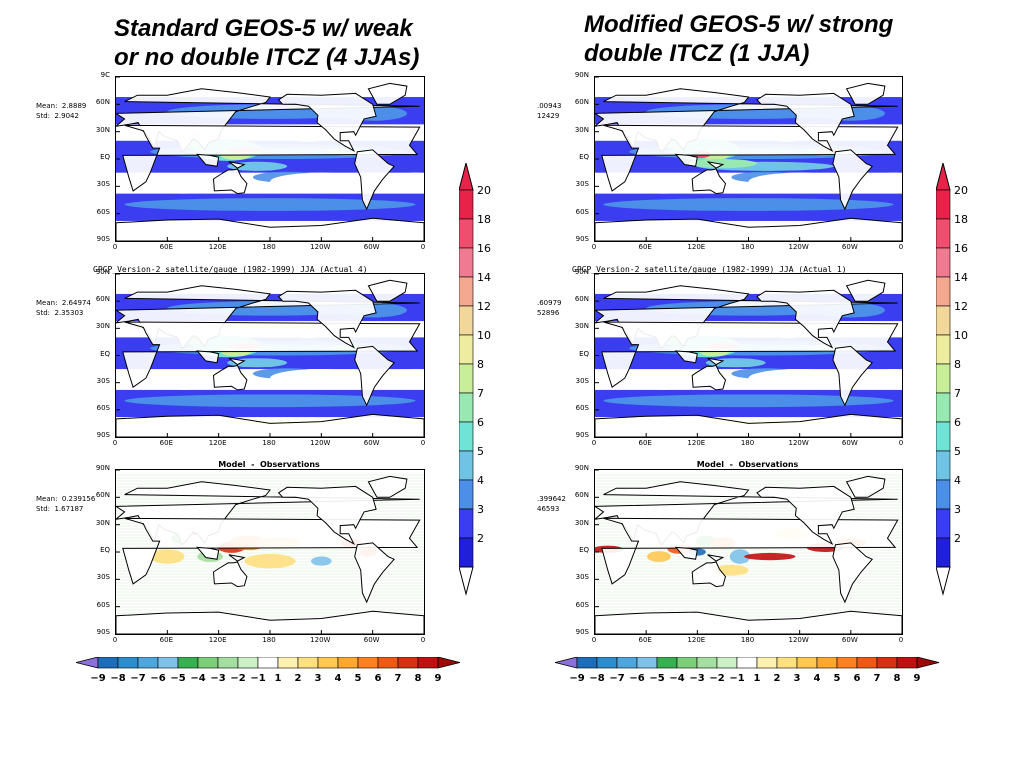  I want to click on right-model-mean: .00943, so click(549, 106).